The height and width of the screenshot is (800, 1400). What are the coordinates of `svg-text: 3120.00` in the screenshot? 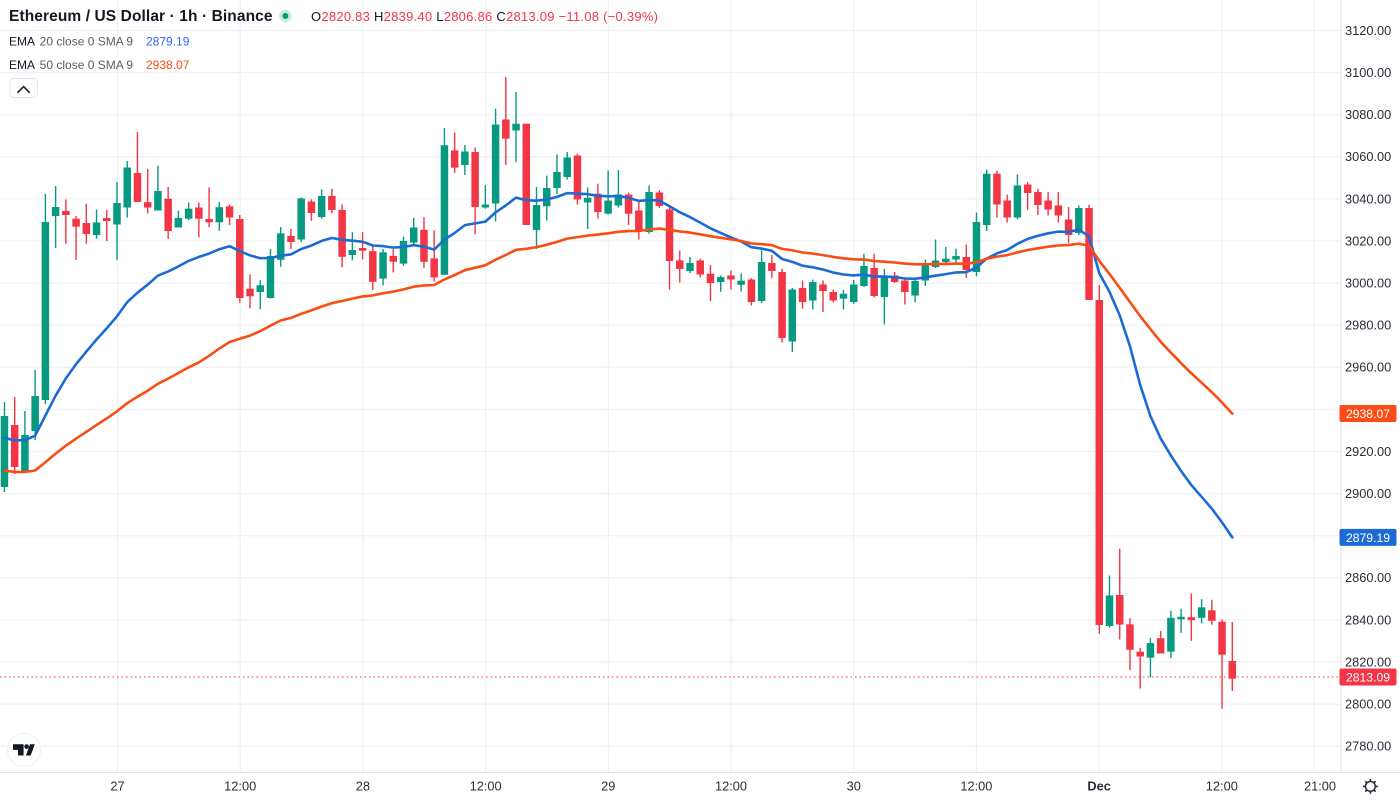 It's located at (1368, 30).